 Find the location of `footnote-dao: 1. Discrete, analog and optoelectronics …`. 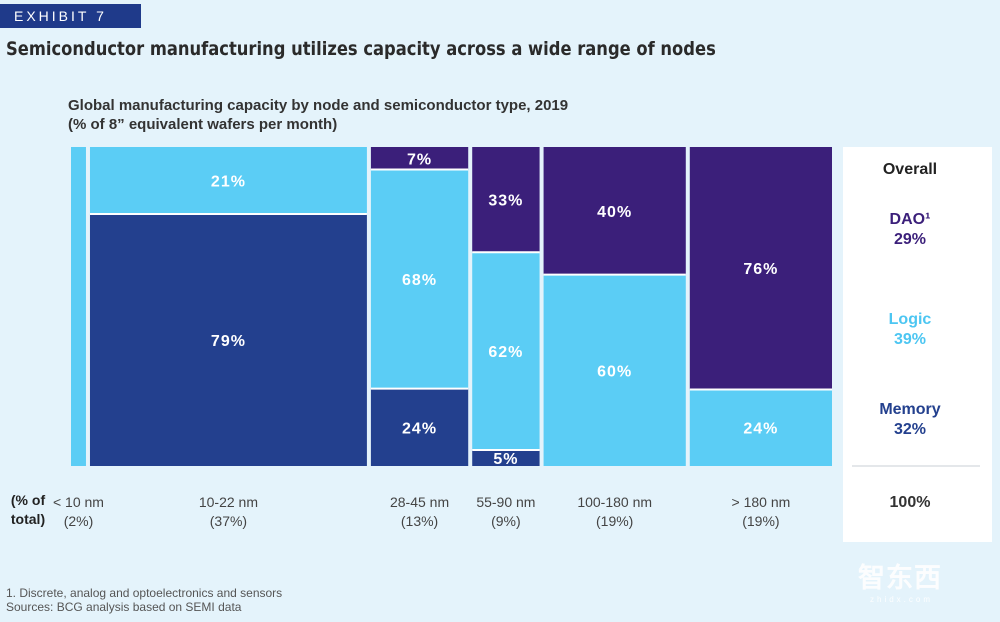

footnote-dao: 1. Discrete, analog and optoelectronics … is located at coordinates (144, 593).